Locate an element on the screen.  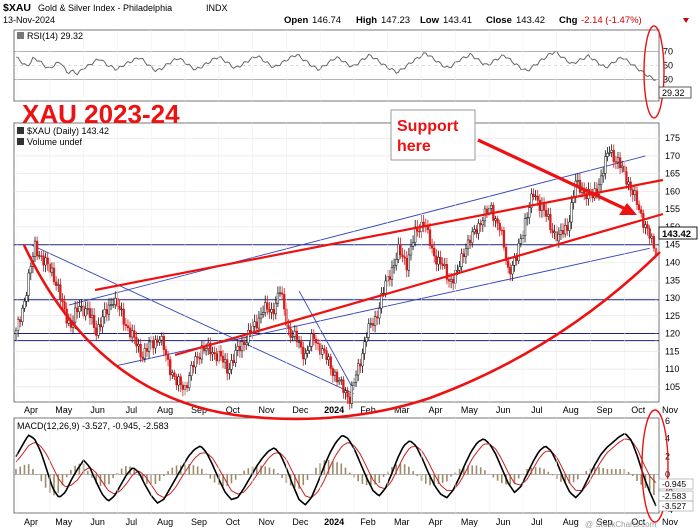
macd-month-label: Apr is located at coordinates (436, 522).